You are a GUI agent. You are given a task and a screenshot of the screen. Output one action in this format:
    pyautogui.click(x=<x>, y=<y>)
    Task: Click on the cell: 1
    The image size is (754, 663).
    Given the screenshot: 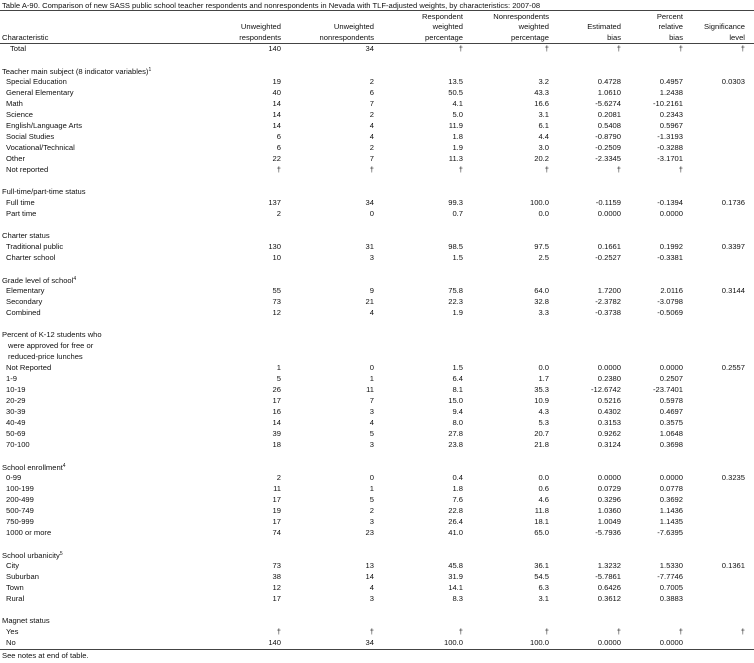 What is the action you would take?
    pyautogui.click(x=371, y=488)
    